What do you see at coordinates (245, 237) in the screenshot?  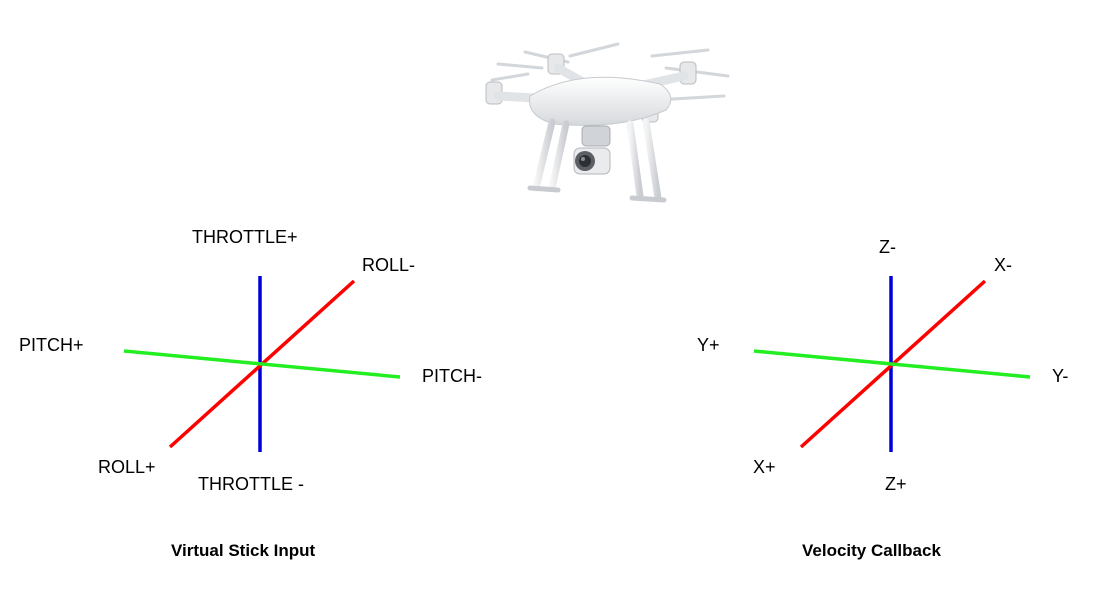 I see `throttle-plus-label: THROTTLE+` at bounding box center [245, 237].